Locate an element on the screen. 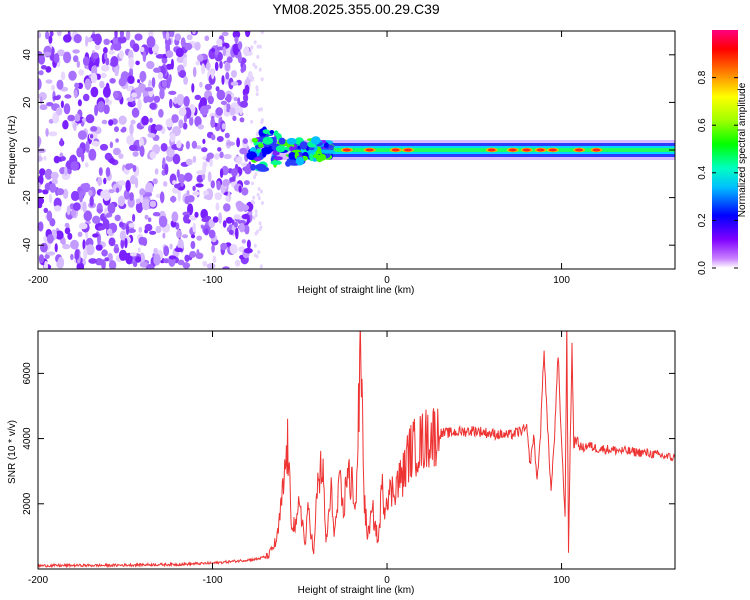 This screenshot has height=600, width=750. colorbar-tick-label: 0.8 is located at coordinates (702, 77).